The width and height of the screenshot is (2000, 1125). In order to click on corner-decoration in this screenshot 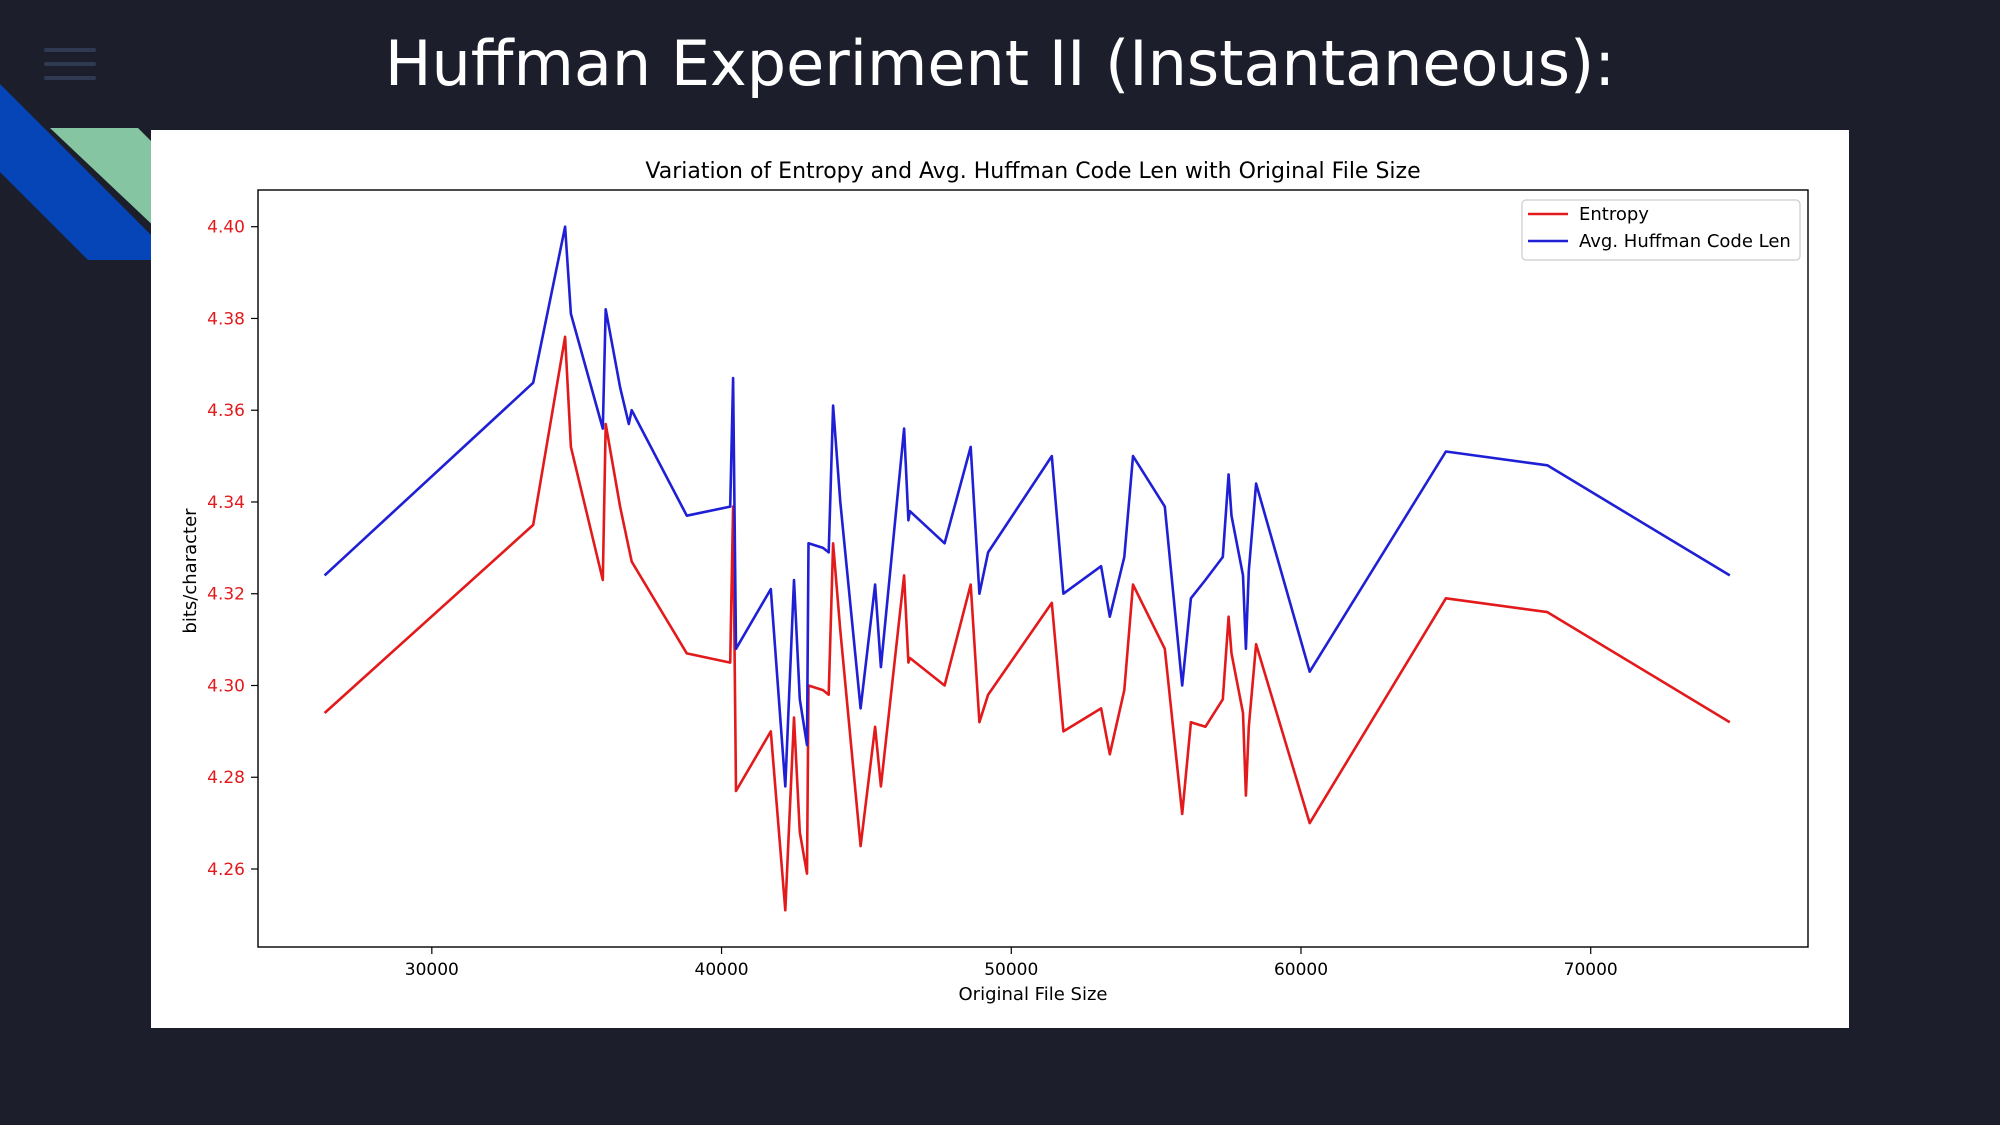, I will do `click(80, 172)`.